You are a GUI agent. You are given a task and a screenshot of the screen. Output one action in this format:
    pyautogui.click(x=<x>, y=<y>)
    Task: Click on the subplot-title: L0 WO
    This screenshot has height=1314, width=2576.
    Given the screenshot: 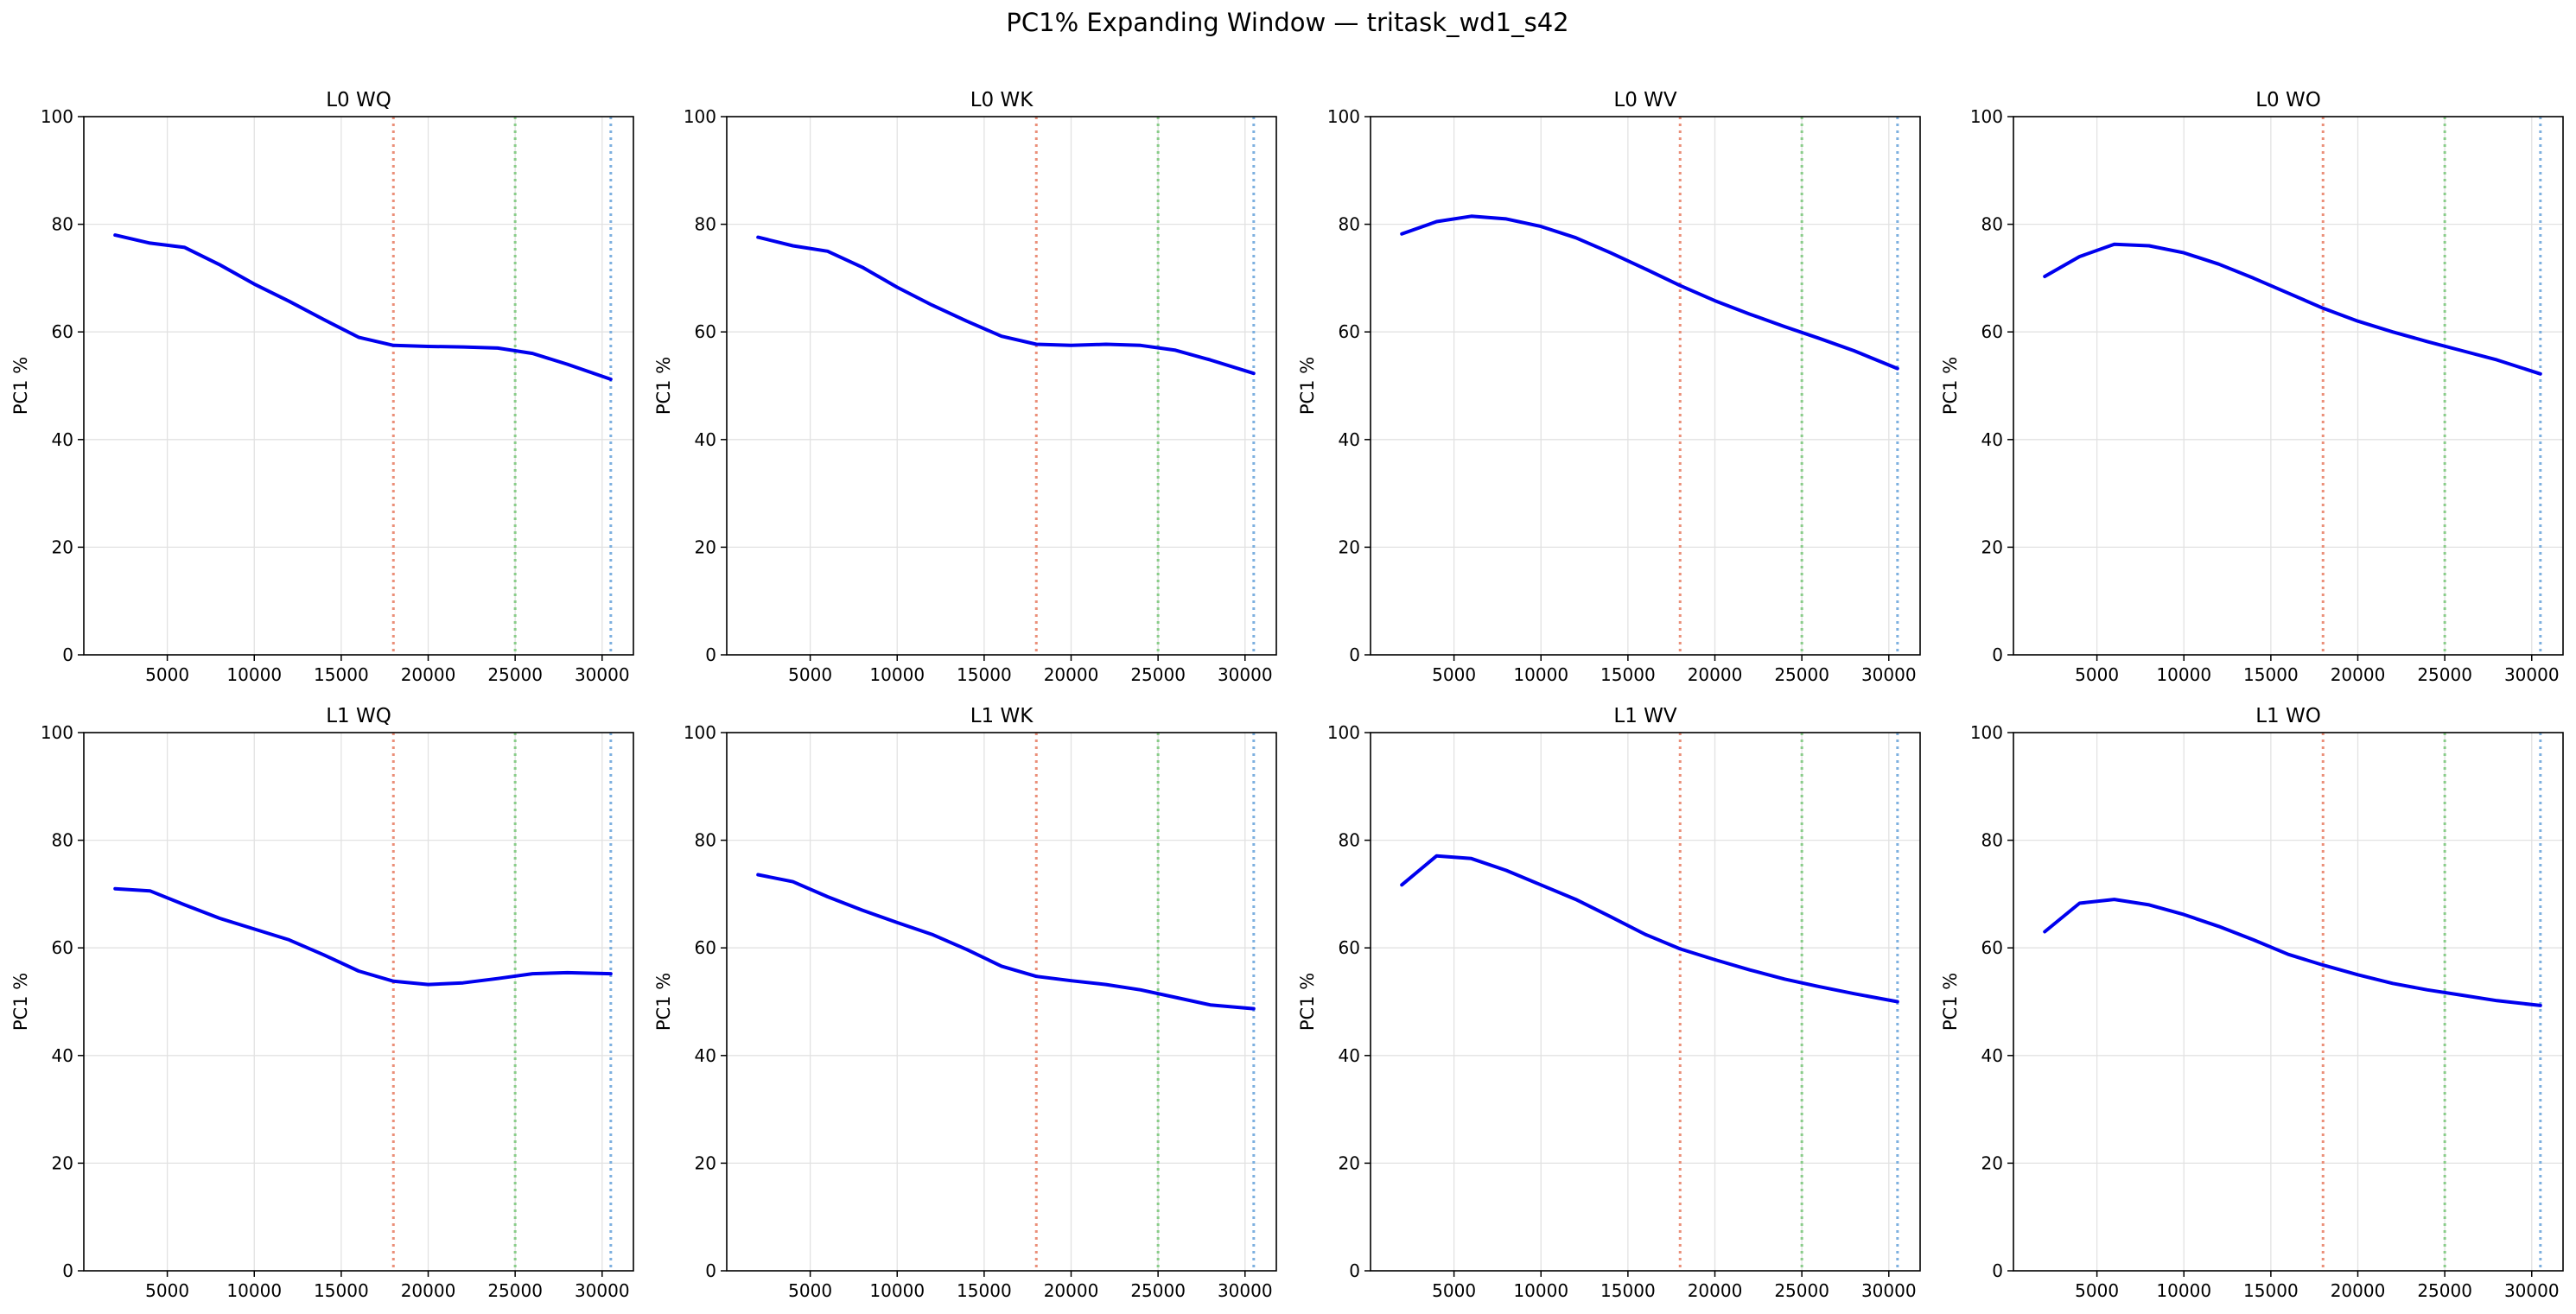 What is the action you would take?
    pyautogui.click(x=2288, y=100)
    